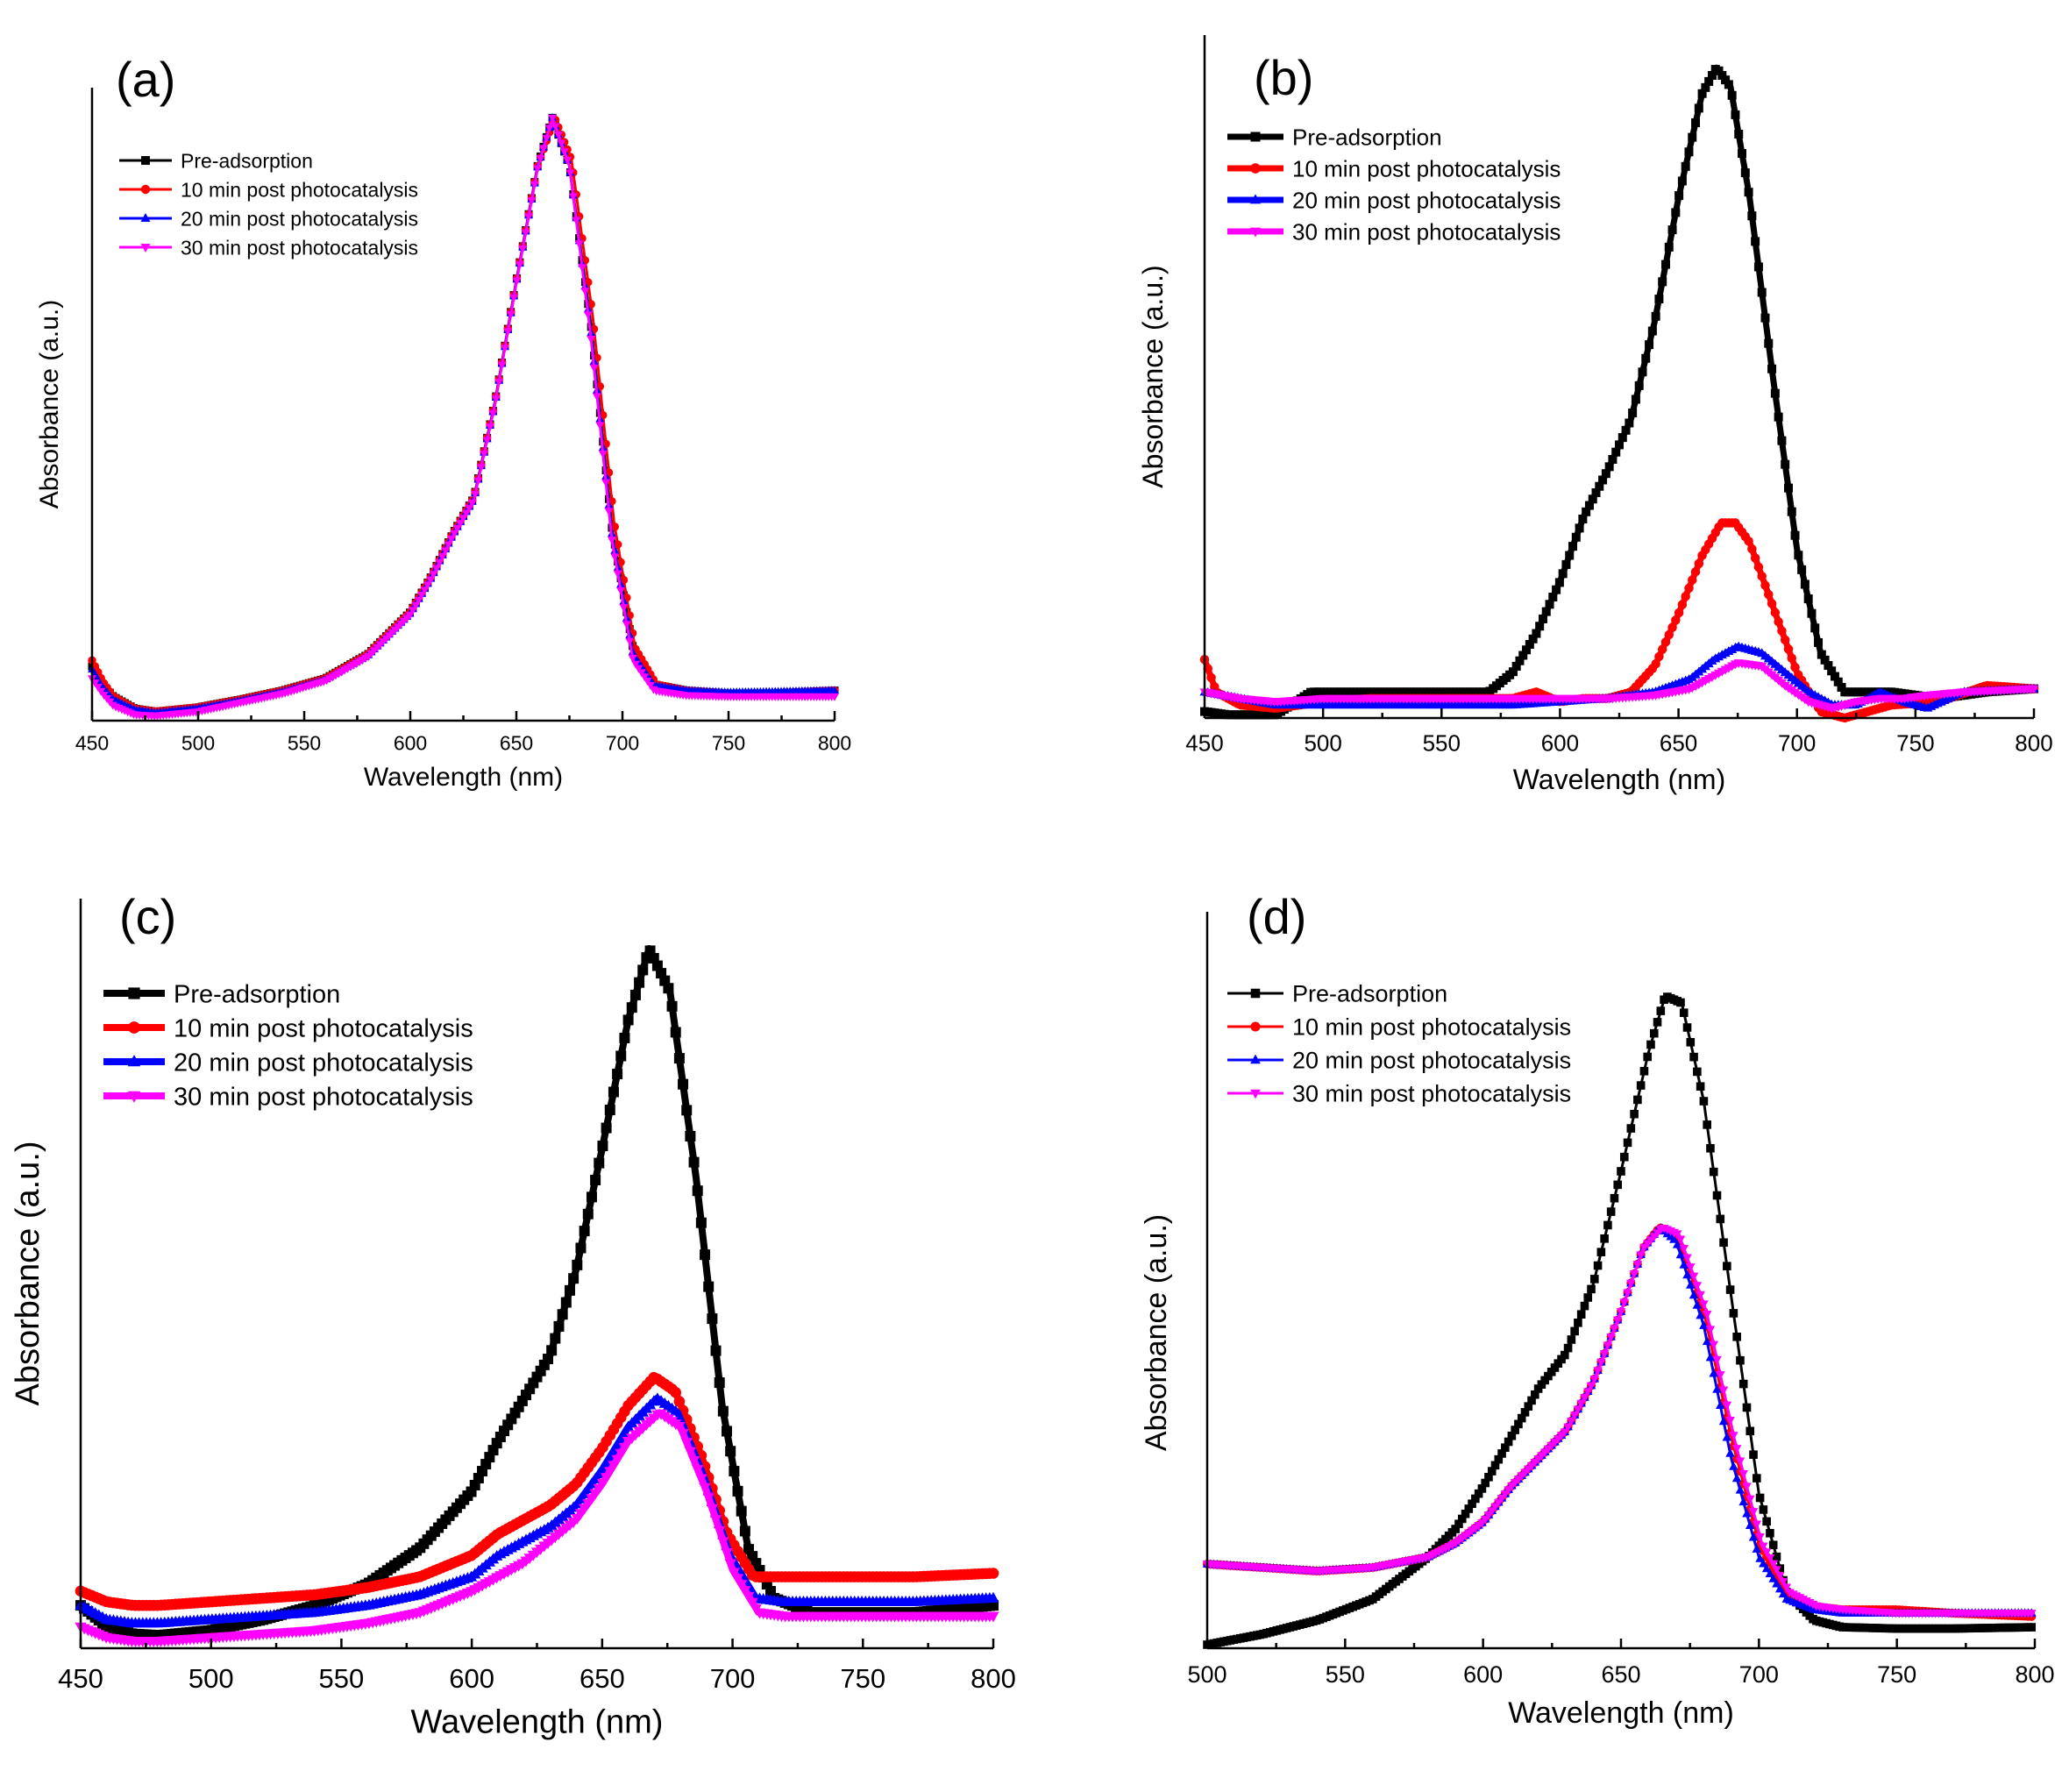 This screenshot has width=2069, height=1792. I want to click on legend-item: 20 min post photocatalysis, so click(1394, 200).